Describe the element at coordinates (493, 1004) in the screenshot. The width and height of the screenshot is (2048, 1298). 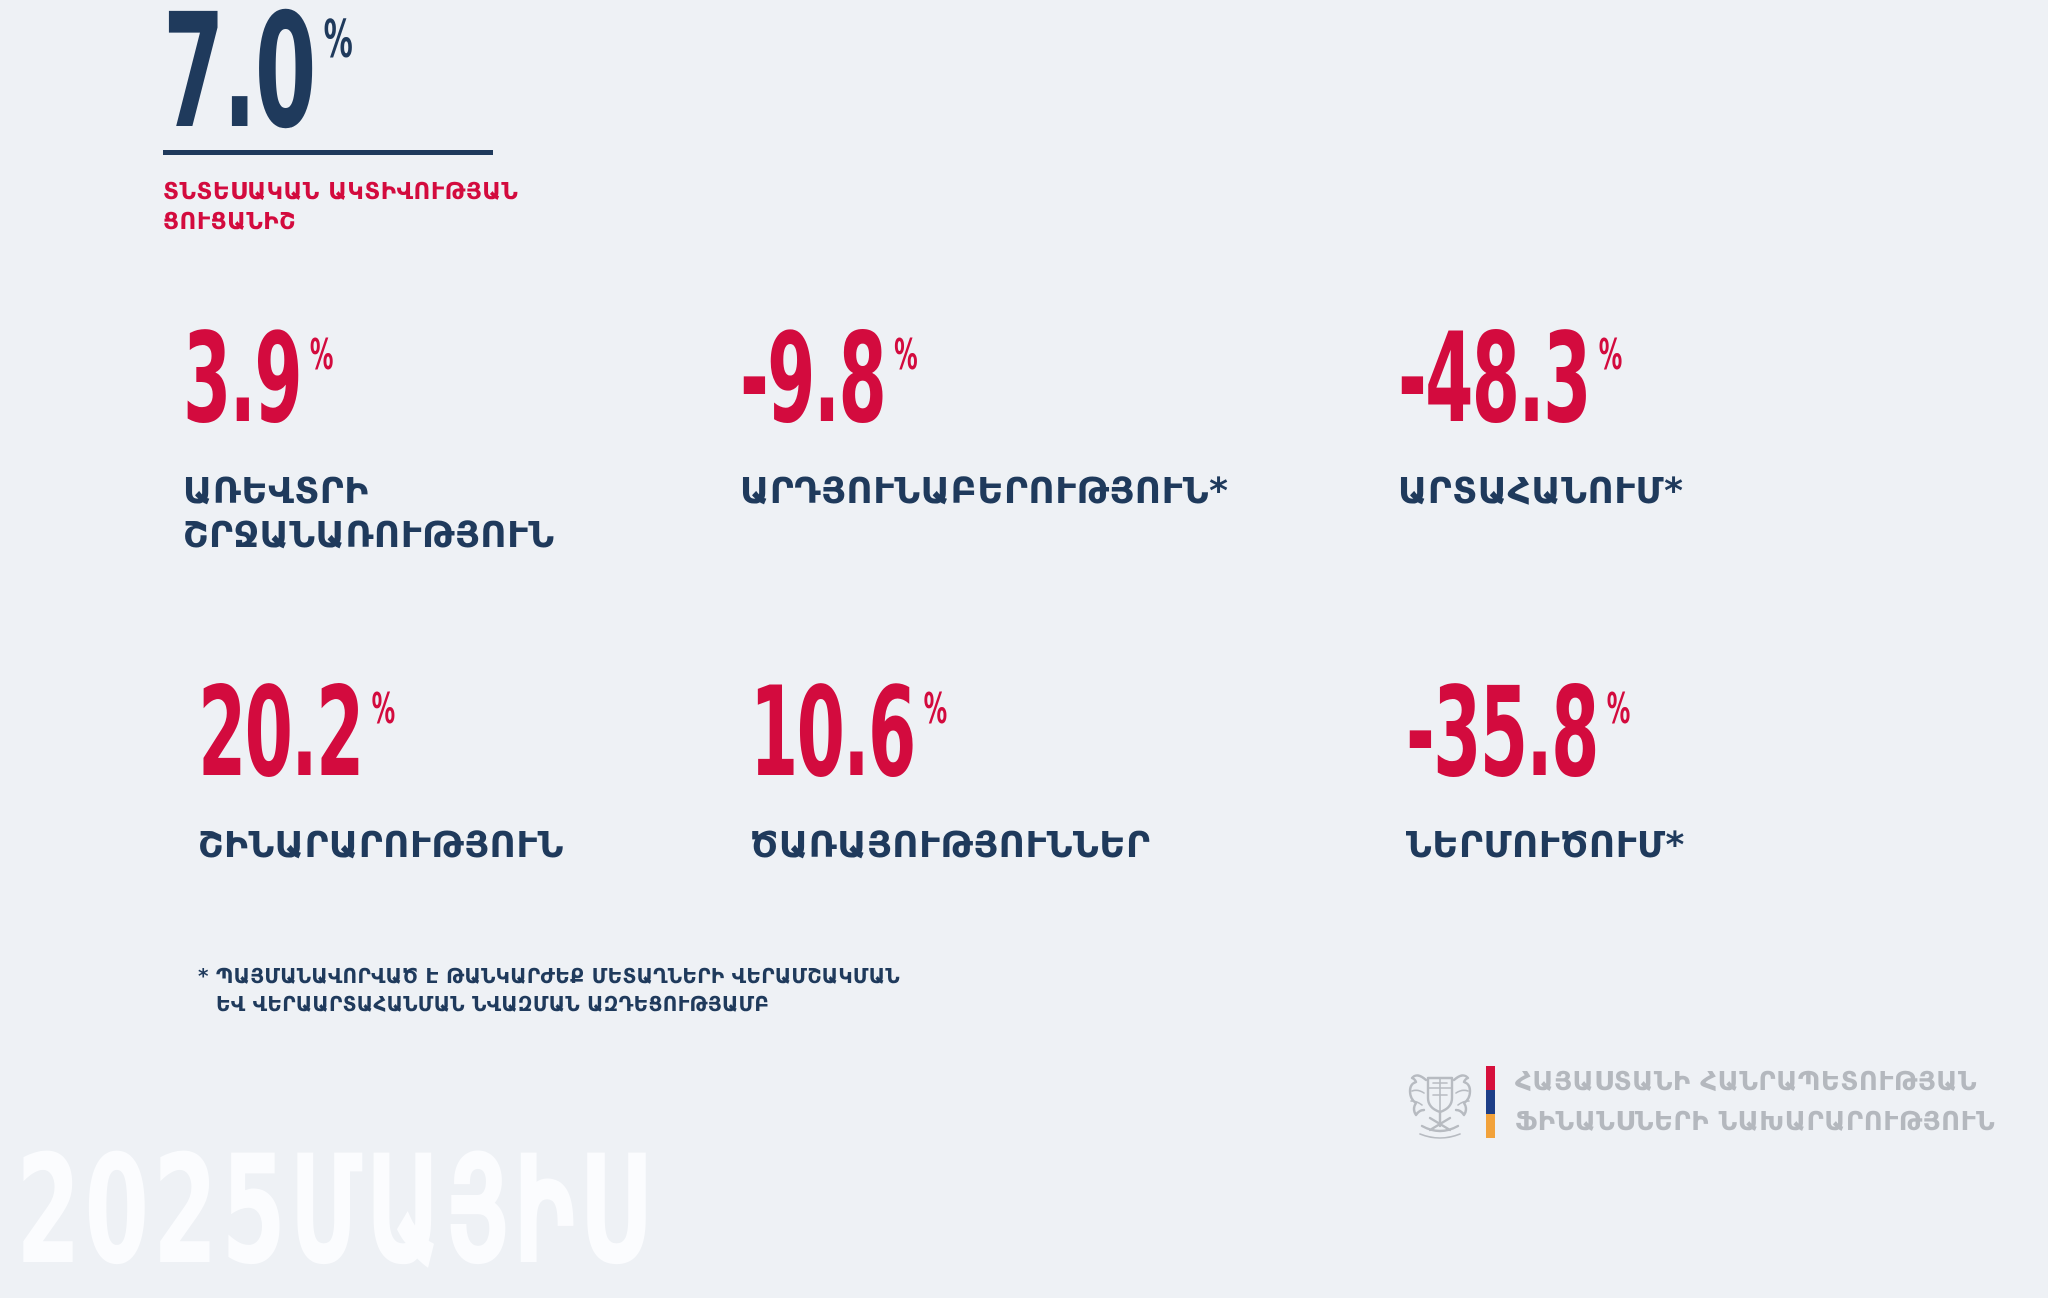
I see `footnote-line2: ԵՎ ՎԵՐԱԱՐՏԱՀԱՆՄԱՆ ՆՎԱԶՄԱՆ ԱԶԴԵՑՈՒԹՅԱՄԲ` at that location.